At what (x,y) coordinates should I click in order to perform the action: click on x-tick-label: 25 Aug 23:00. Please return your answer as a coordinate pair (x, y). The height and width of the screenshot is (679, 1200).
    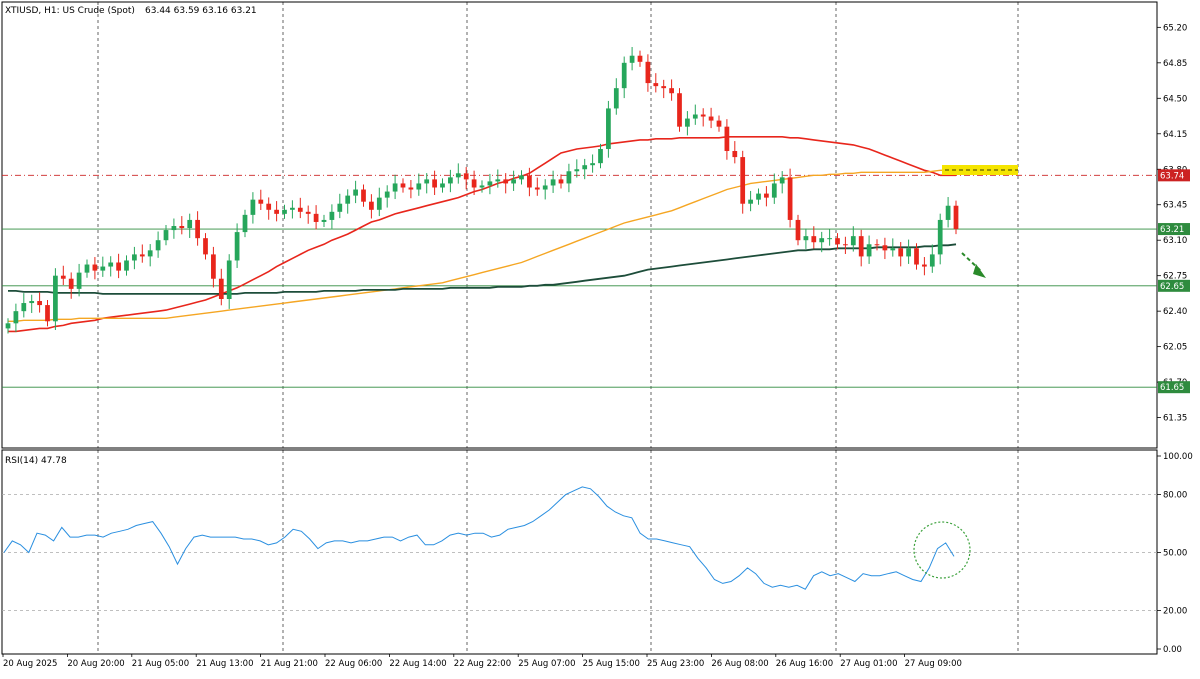
    Looking at the image, I should click on (675, 664).